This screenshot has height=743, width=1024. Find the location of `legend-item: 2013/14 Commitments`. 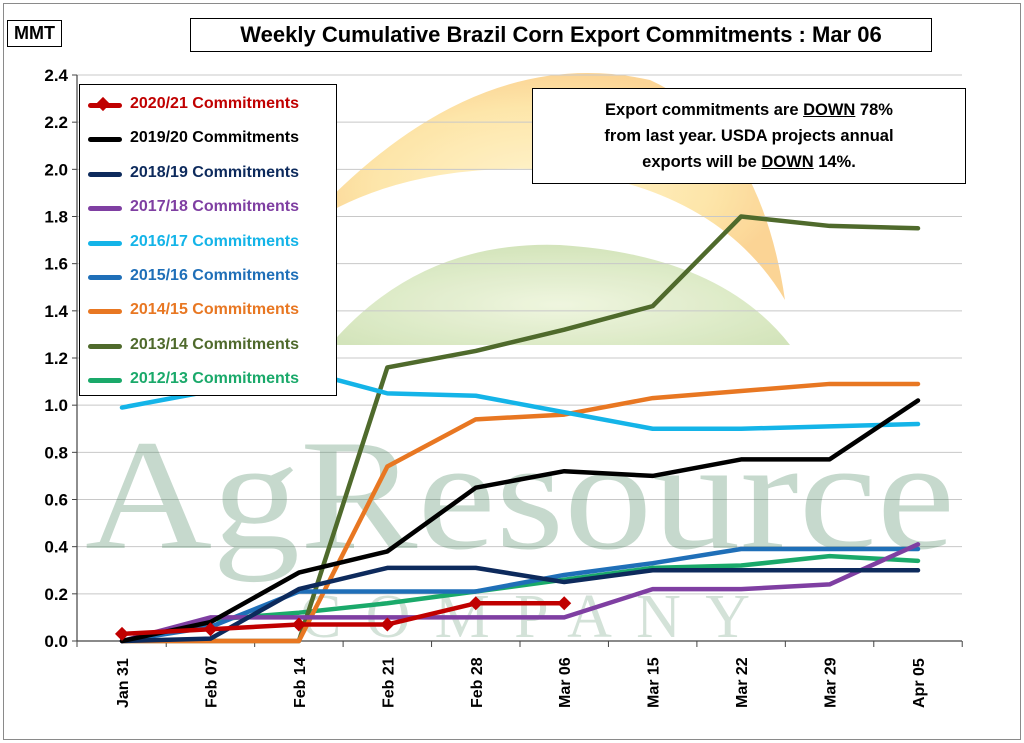

legend-item: 2013/14 Commitments is located at coordinates (208, 345).